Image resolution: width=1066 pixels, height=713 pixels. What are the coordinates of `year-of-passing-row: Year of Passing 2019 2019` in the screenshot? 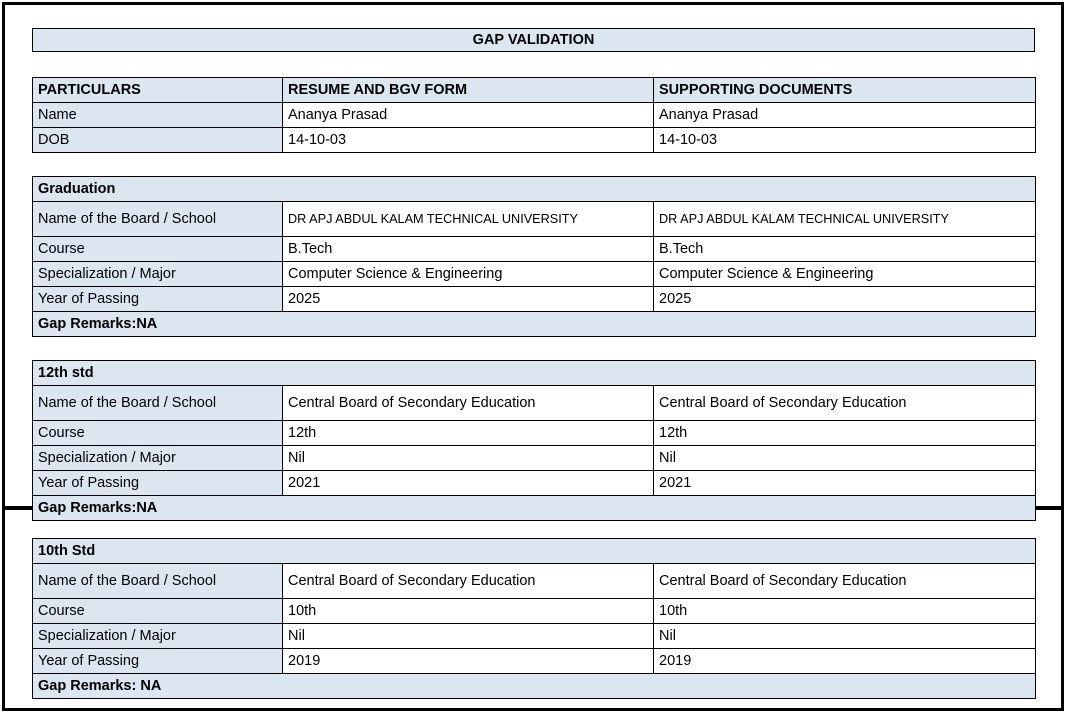 It's located at (534, 661).